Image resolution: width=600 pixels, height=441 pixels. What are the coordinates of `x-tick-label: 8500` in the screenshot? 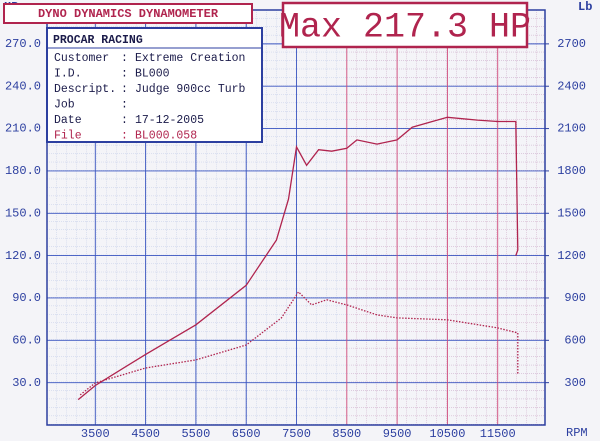 It's located at (346, 434).